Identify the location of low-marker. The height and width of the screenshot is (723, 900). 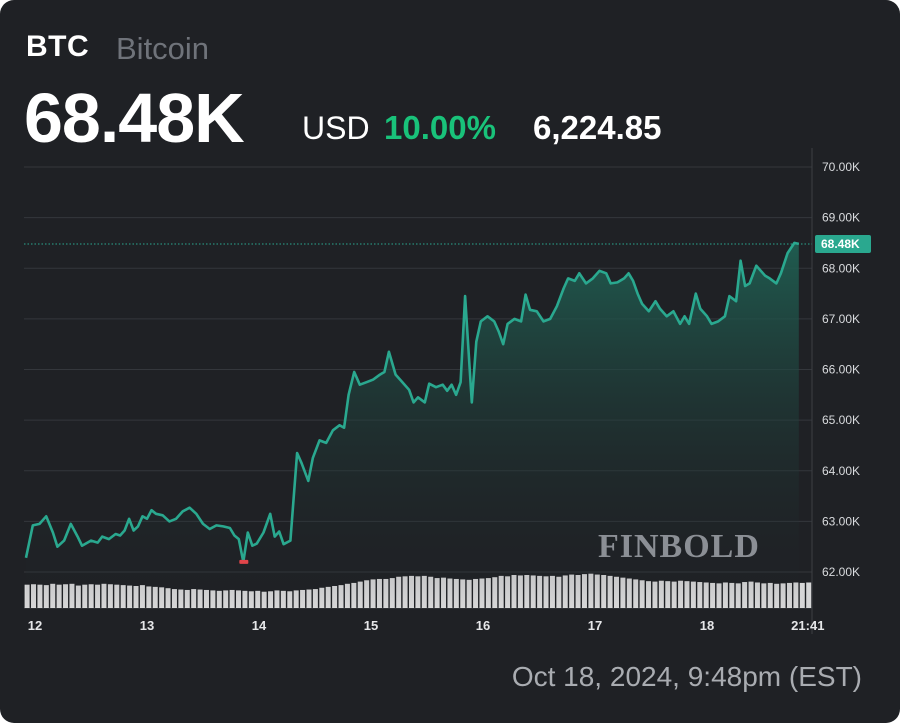
(244, 561).